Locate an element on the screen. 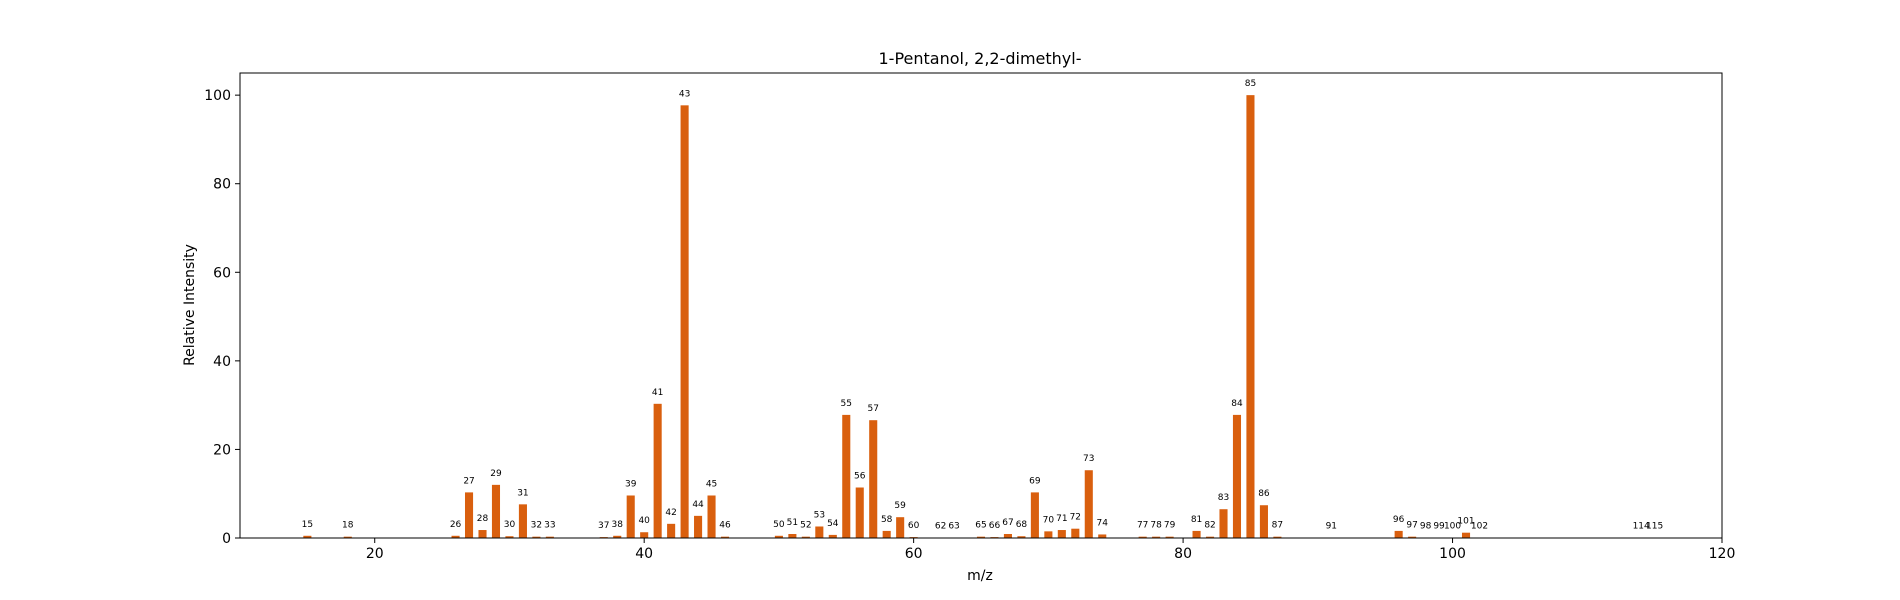  chart-title: 1-Pentanol, 2,2-dimethyl- is located at coordinates (980, 58).